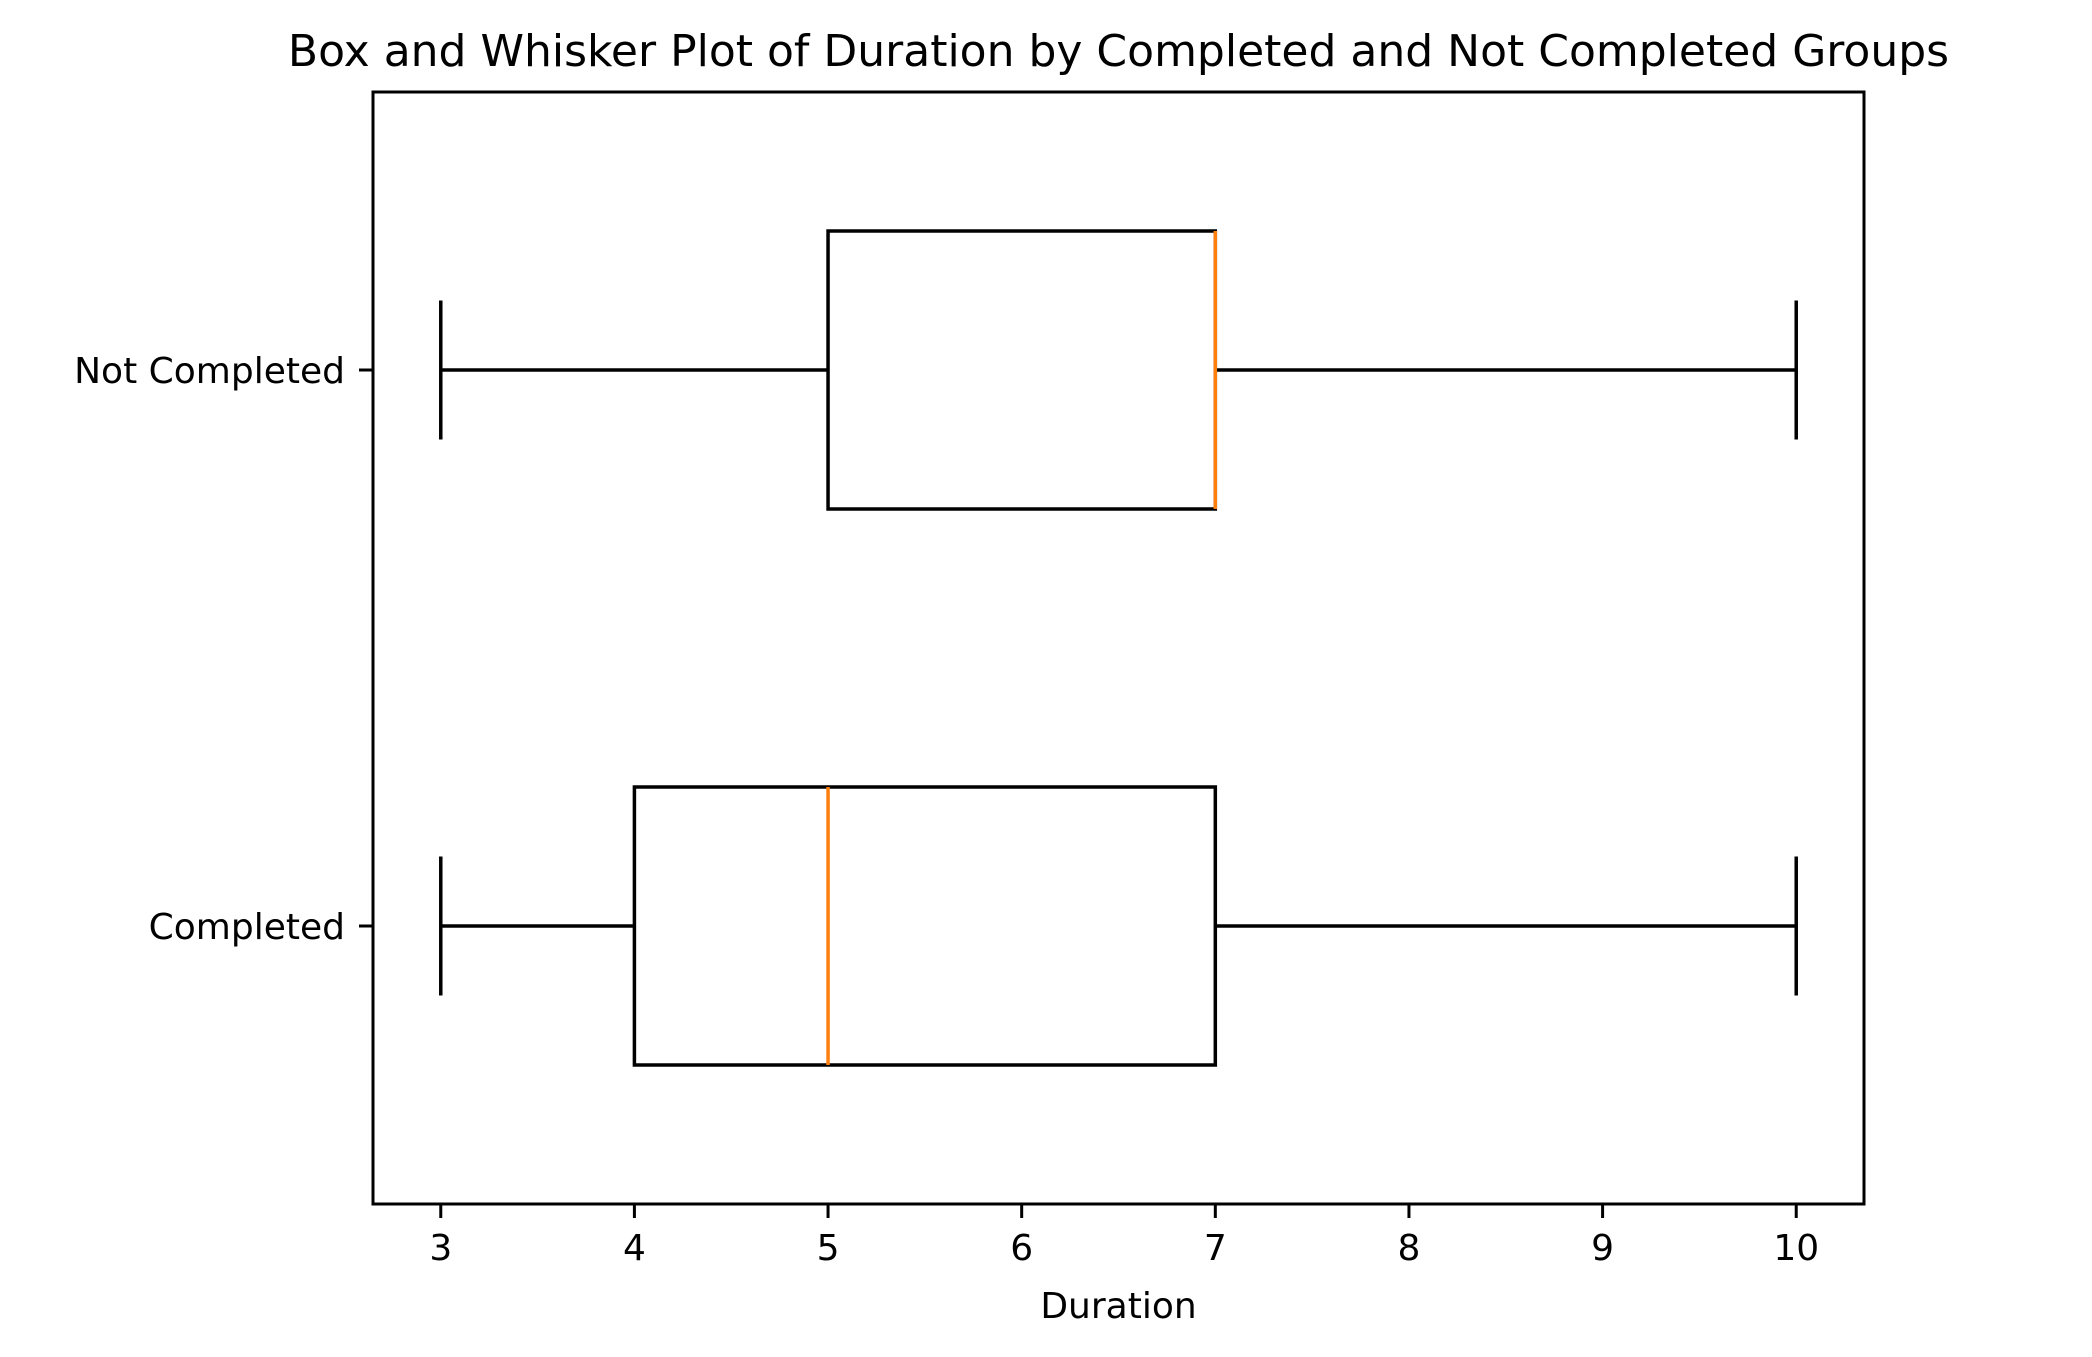 The width and height of the screenshot is (2092, 1357). Describe the element at coordinates (828, 1248) in the screenshot. I see `x-tick-label: 5` at that location.